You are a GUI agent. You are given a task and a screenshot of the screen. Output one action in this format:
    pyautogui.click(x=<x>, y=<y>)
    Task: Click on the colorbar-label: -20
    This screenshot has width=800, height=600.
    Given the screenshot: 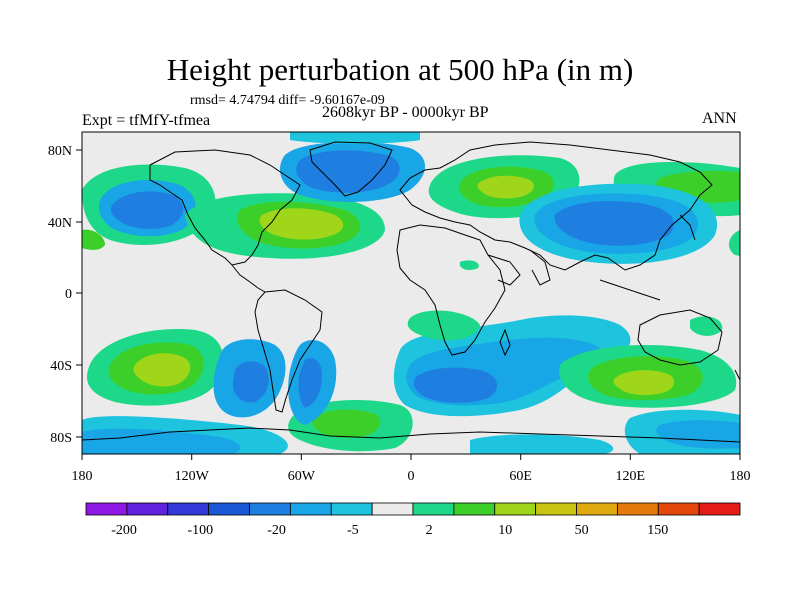 What is the action you would take?
    pyautogui.click(x=276, y=530)
    